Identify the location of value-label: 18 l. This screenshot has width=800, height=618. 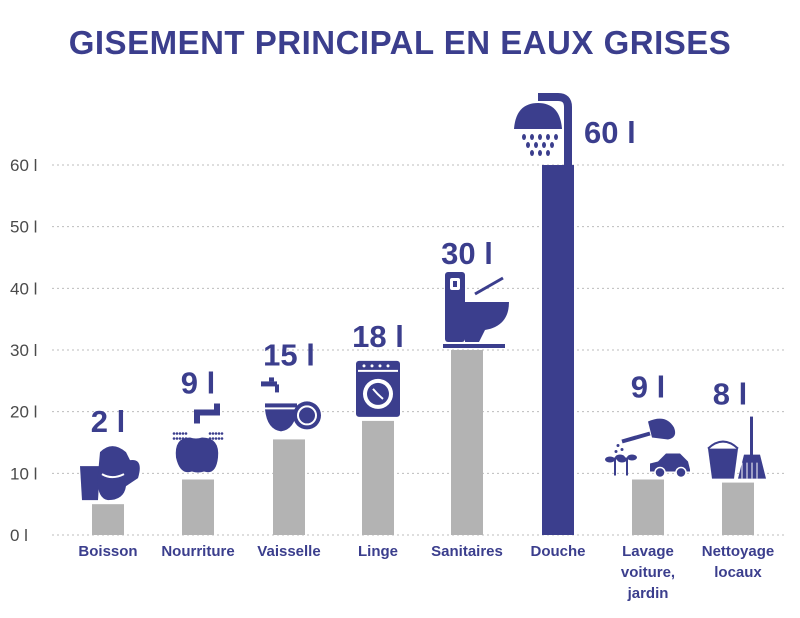
(378, 336).